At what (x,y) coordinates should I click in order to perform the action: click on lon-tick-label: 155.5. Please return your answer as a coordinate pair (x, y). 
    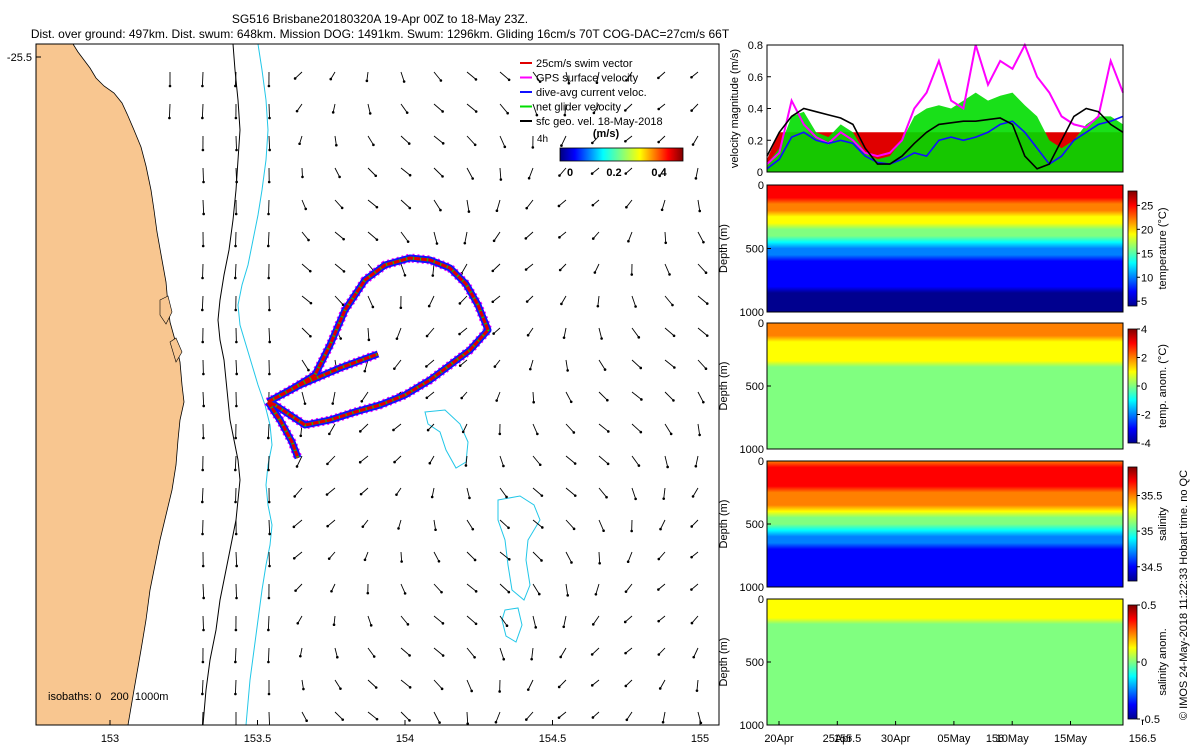
    Looking at the image, I should click on (848, 739).